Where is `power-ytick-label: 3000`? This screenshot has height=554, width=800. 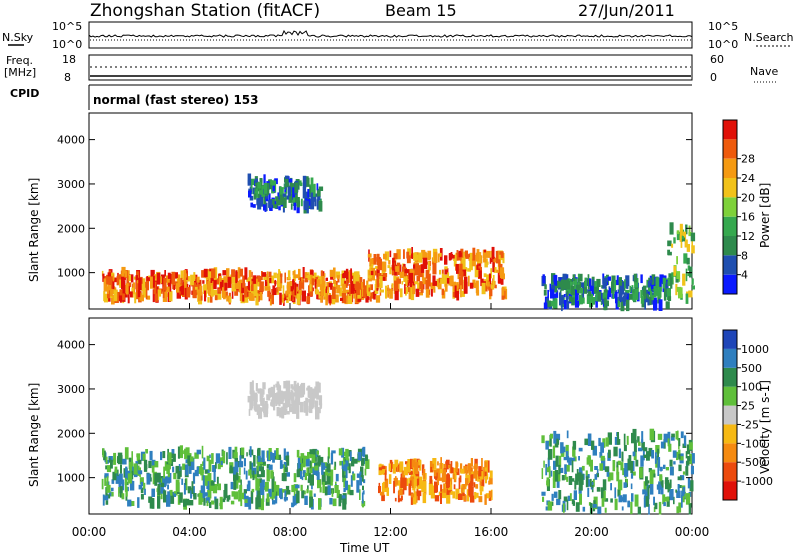 power-ytick-label: 3000 is located at coordinates (71, 184).